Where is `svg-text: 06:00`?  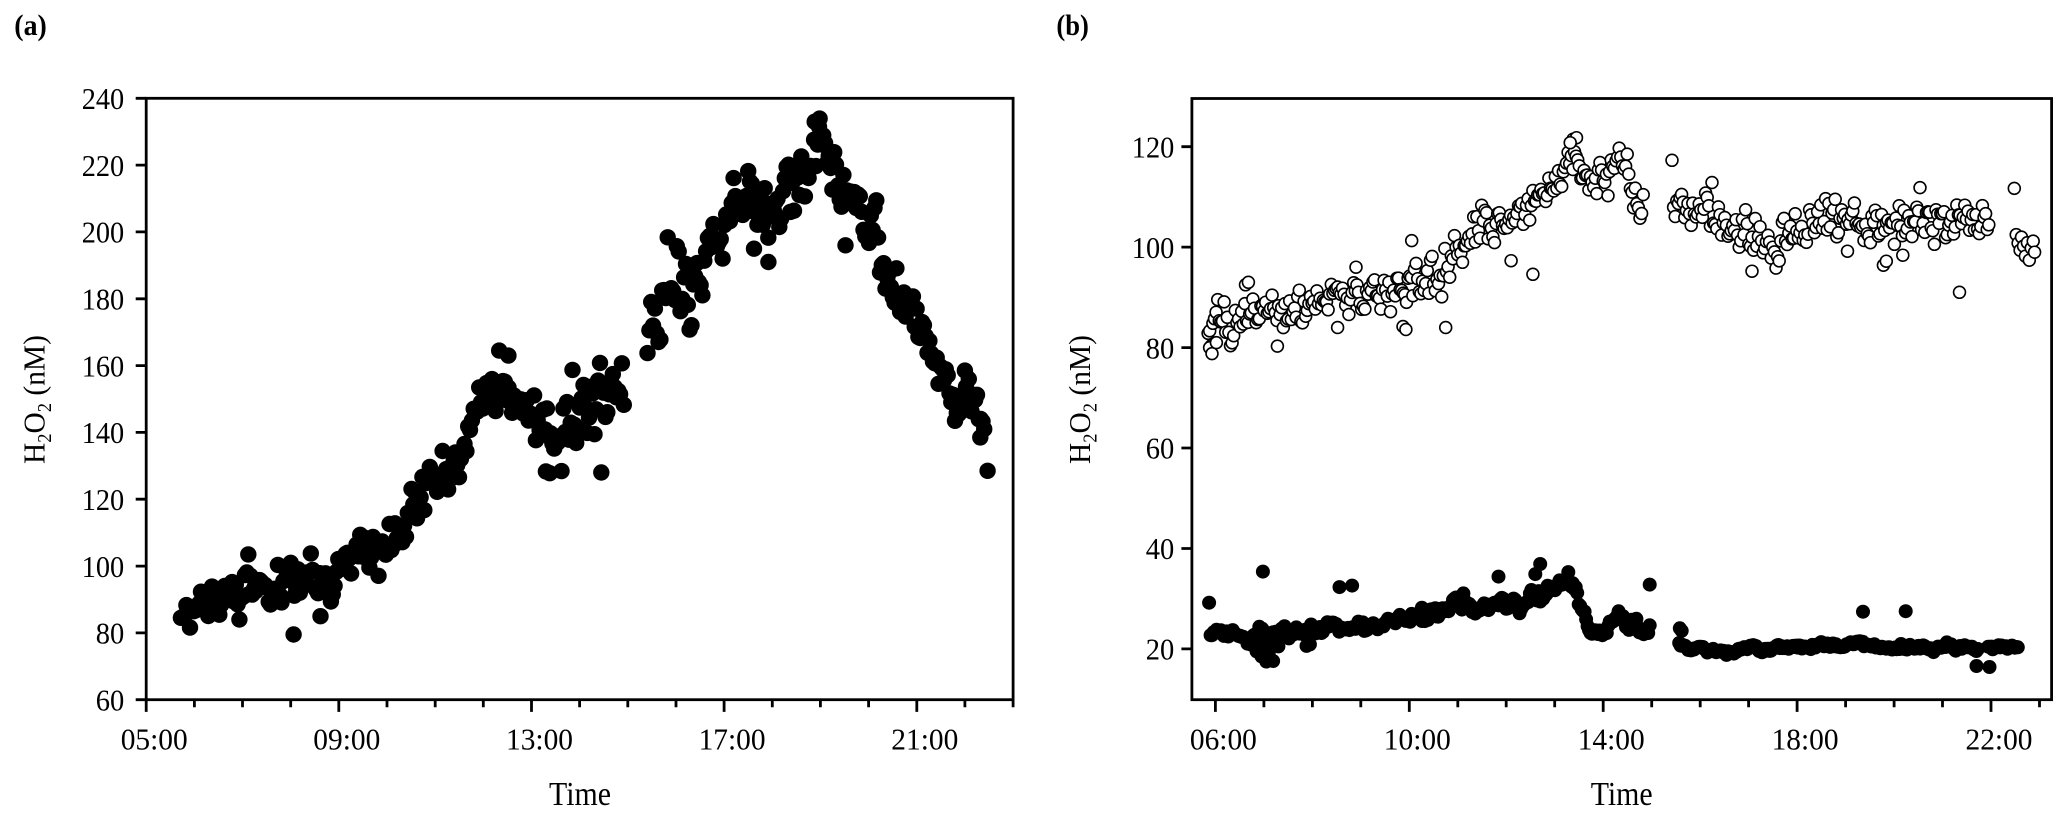 svg-text: 06:00 is located at coordinates (1223, 739).